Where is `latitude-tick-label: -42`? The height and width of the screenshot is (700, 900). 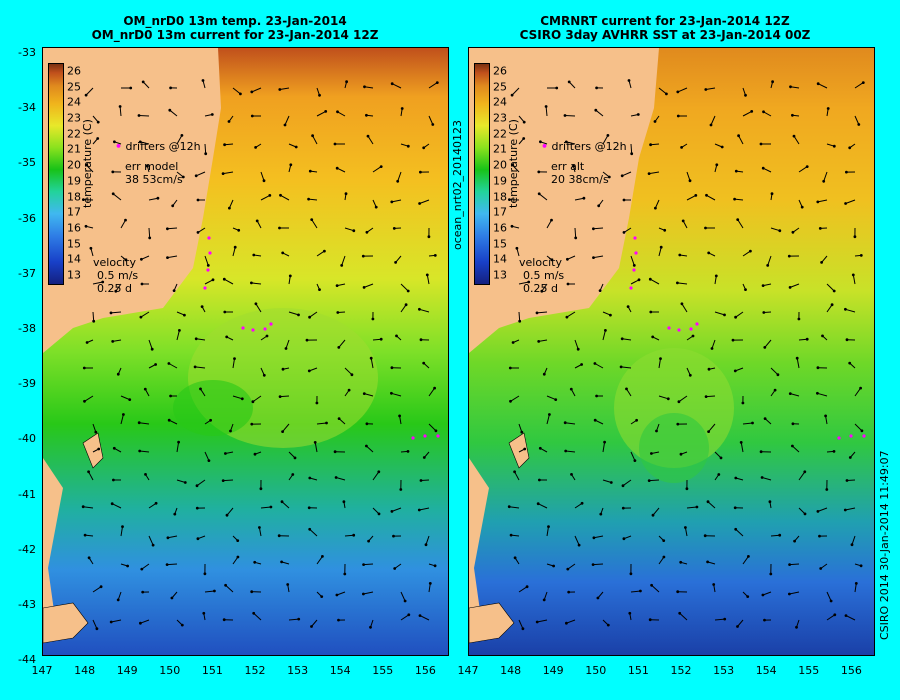
latitude-tick-label: -42 is located at coordinates (27, 549).